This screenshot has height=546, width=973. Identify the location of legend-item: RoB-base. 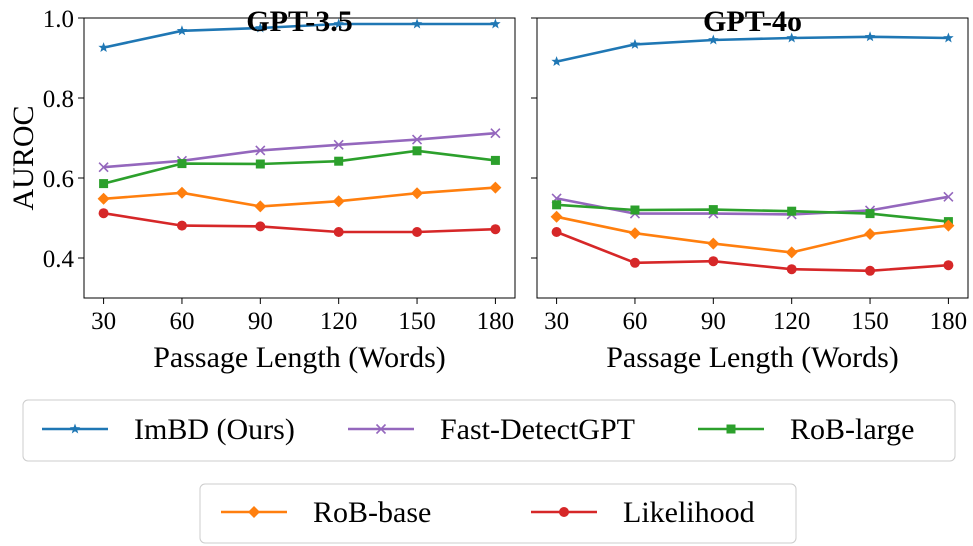
(326, 512).